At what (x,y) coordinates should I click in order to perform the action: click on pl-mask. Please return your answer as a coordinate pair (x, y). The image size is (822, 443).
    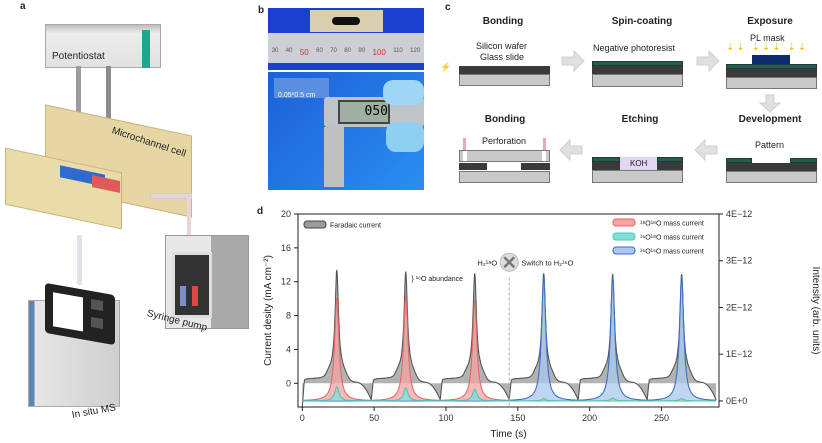
    Looking at the image, I should click on (771, 59).